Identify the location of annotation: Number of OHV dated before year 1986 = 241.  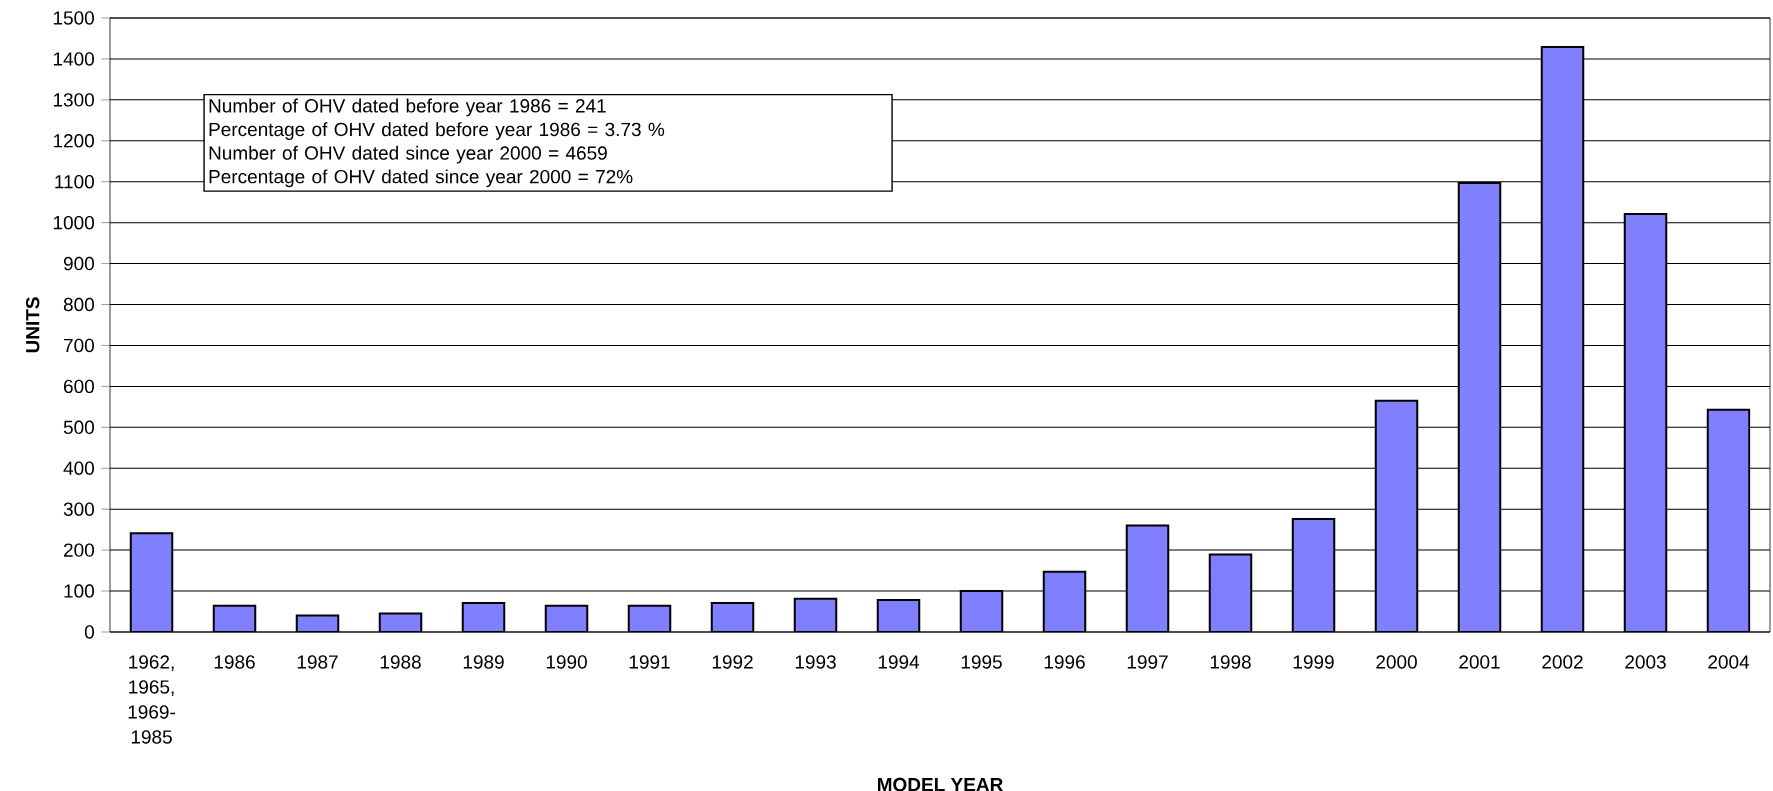
(407, 107).